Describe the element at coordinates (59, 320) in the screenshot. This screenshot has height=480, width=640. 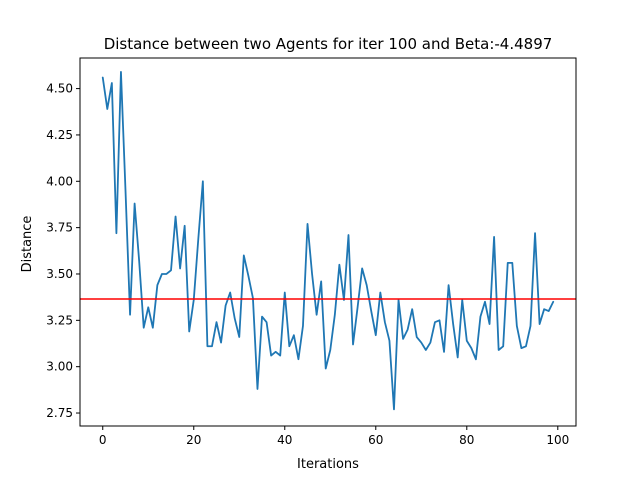
I see `y-tick-label: 3.25` at that location.